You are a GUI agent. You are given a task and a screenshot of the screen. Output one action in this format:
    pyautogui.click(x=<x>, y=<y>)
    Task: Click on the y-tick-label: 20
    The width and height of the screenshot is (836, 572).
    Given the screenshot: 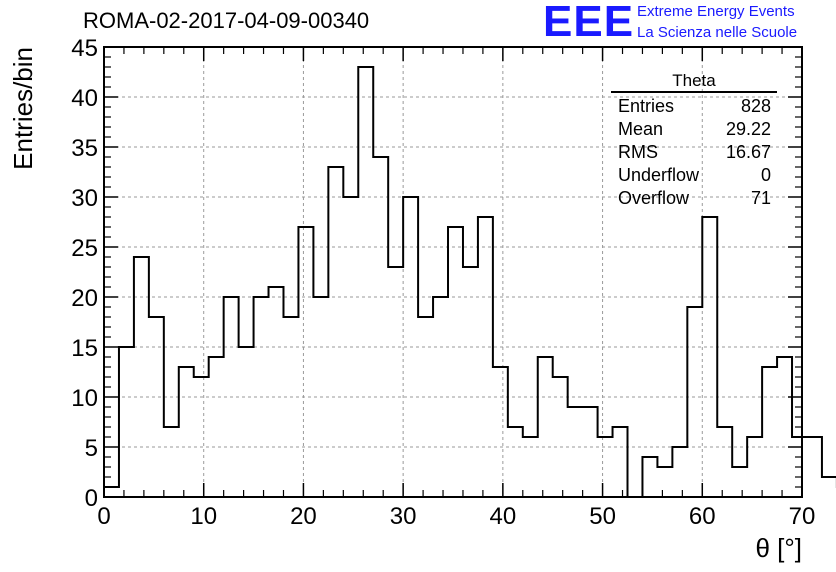 What is the action you would take?
    pyautogui.click(x=84, y=298)
    